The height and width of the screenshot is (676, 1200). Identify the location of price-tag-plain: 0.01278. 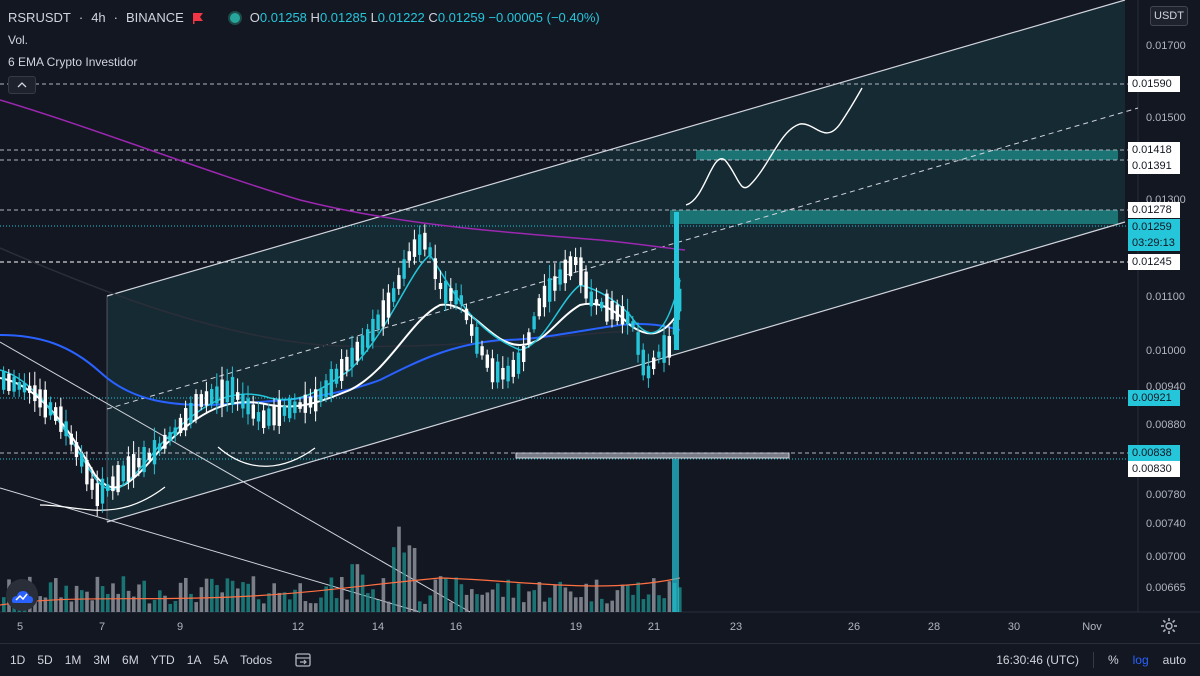
(1154, 210).